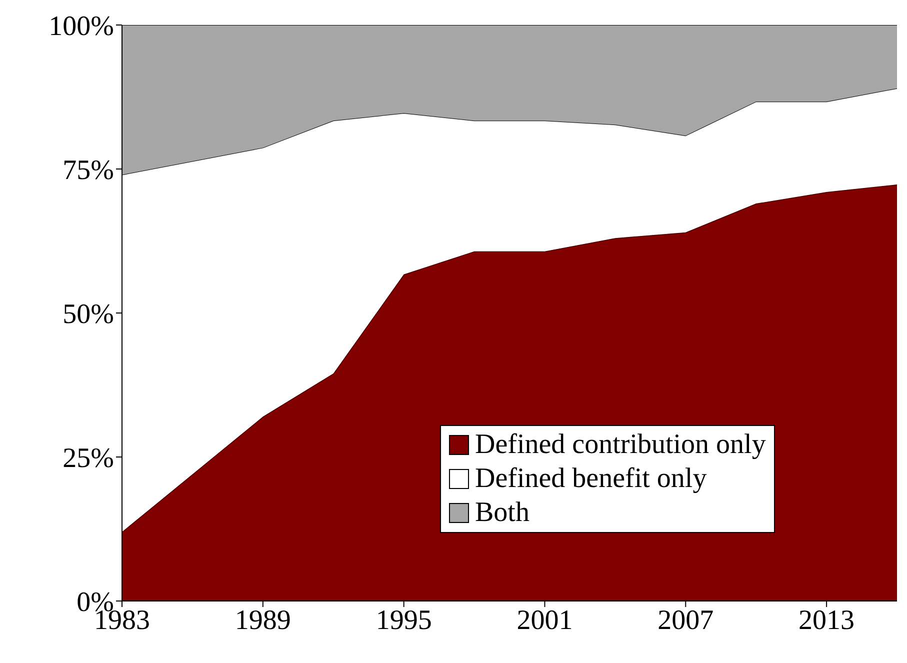 The width and height of the screenshot is (907, 663). I want to click on x-tick-label: 2013, so click(826, 620).